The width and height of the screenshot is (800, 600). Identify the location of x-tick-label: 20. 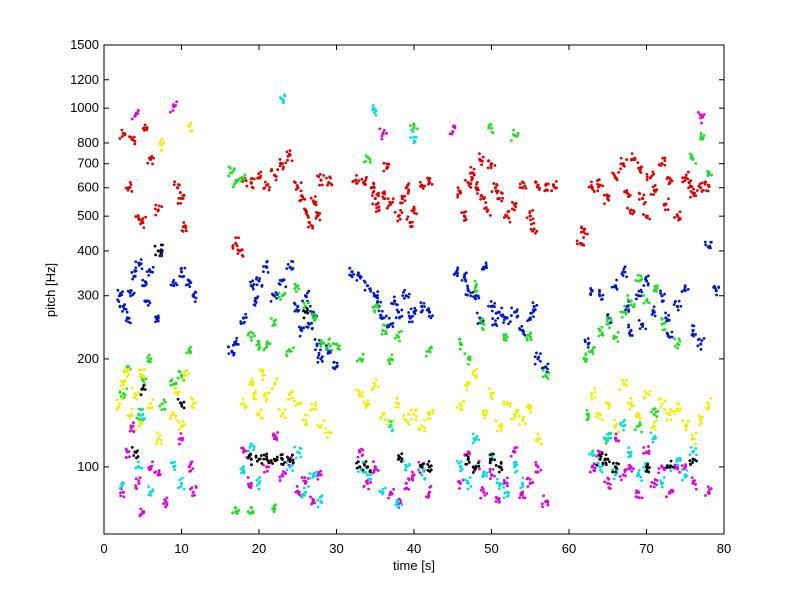
(259, 548).